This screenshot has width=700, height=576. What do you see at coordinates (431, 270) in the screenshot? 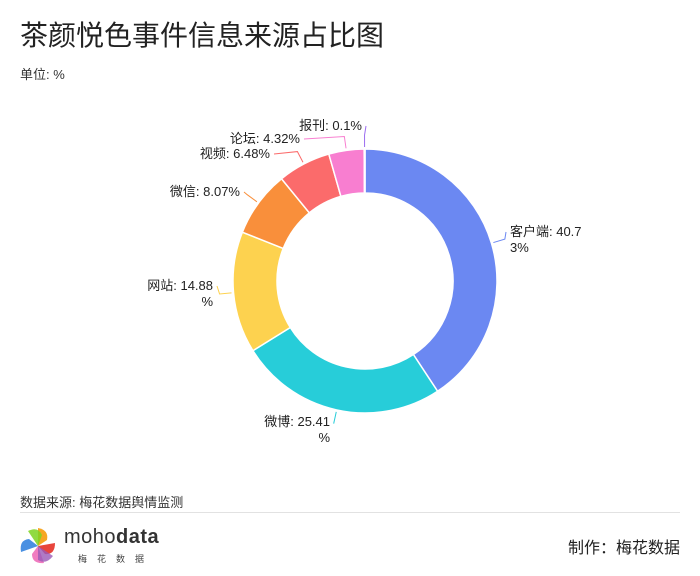
I see `slice-客户端` at bounding box center [431, 270].